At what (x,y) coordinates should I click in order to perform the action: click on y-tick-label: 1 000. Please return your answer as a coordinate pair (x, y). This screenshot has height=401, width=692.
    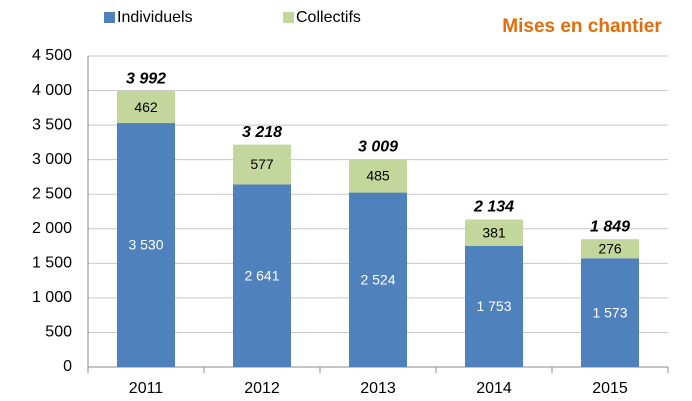
    Looking at the image, I should click on (52, 297).